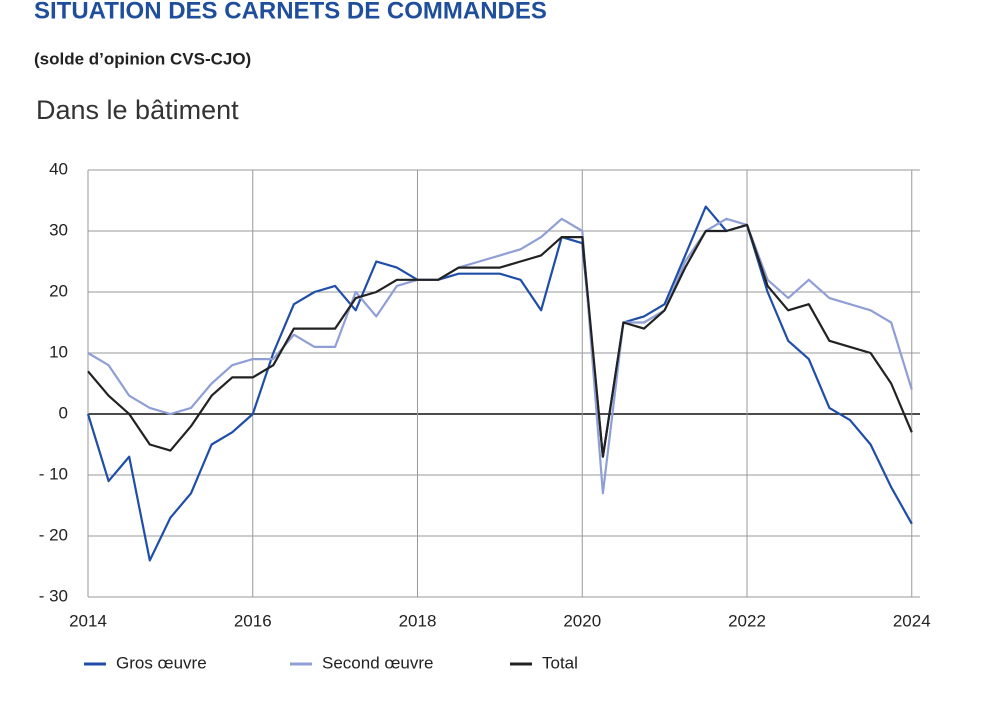 This screenshot has height=705, width=1000. I want to click on legend-label: Total, so click(560, 662).